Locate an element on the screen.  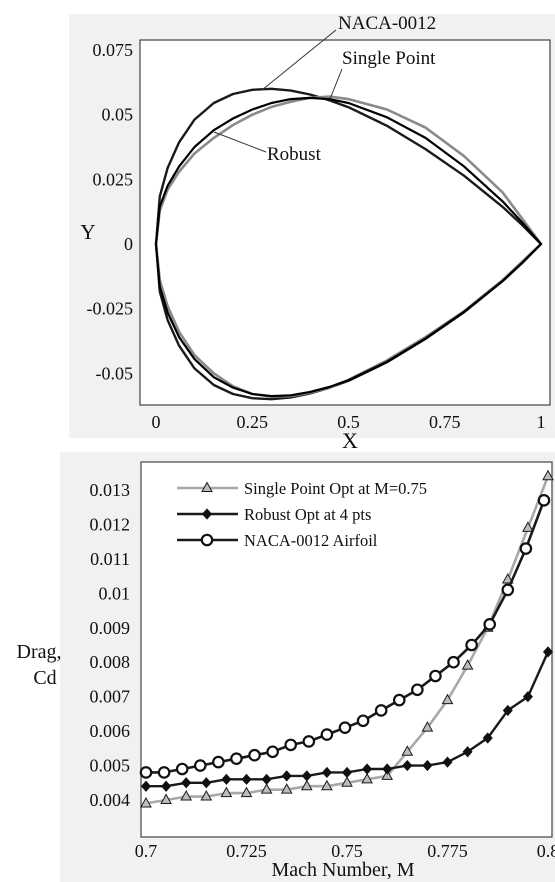
top-x-tick-label: 0.75 is located at coordinates (445, 422).